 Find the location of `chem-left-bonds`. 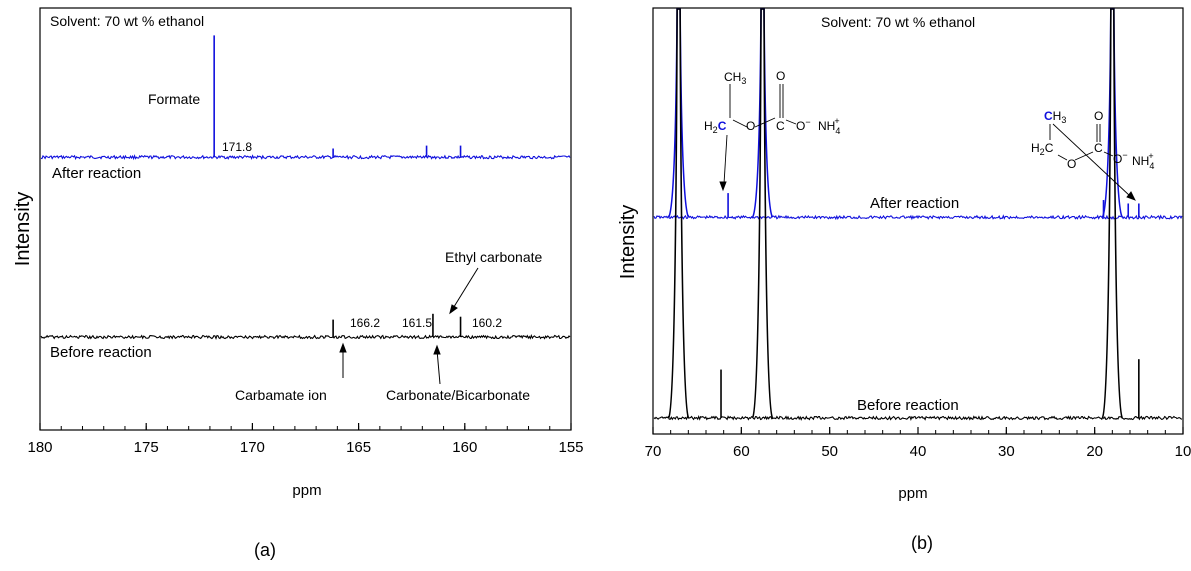

chem-left-bonds is located at coordinates (758, 138).